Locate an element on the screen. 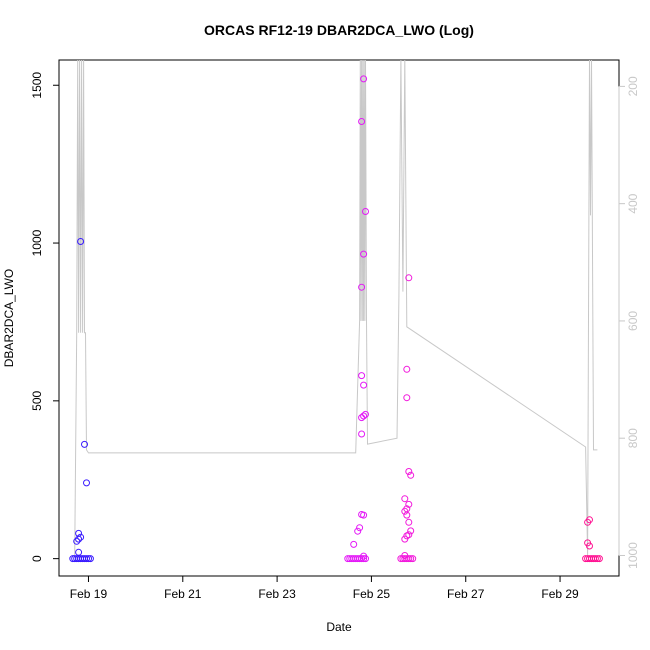  x-tick-label: Feb 21 is located at coordinates (183, 594).